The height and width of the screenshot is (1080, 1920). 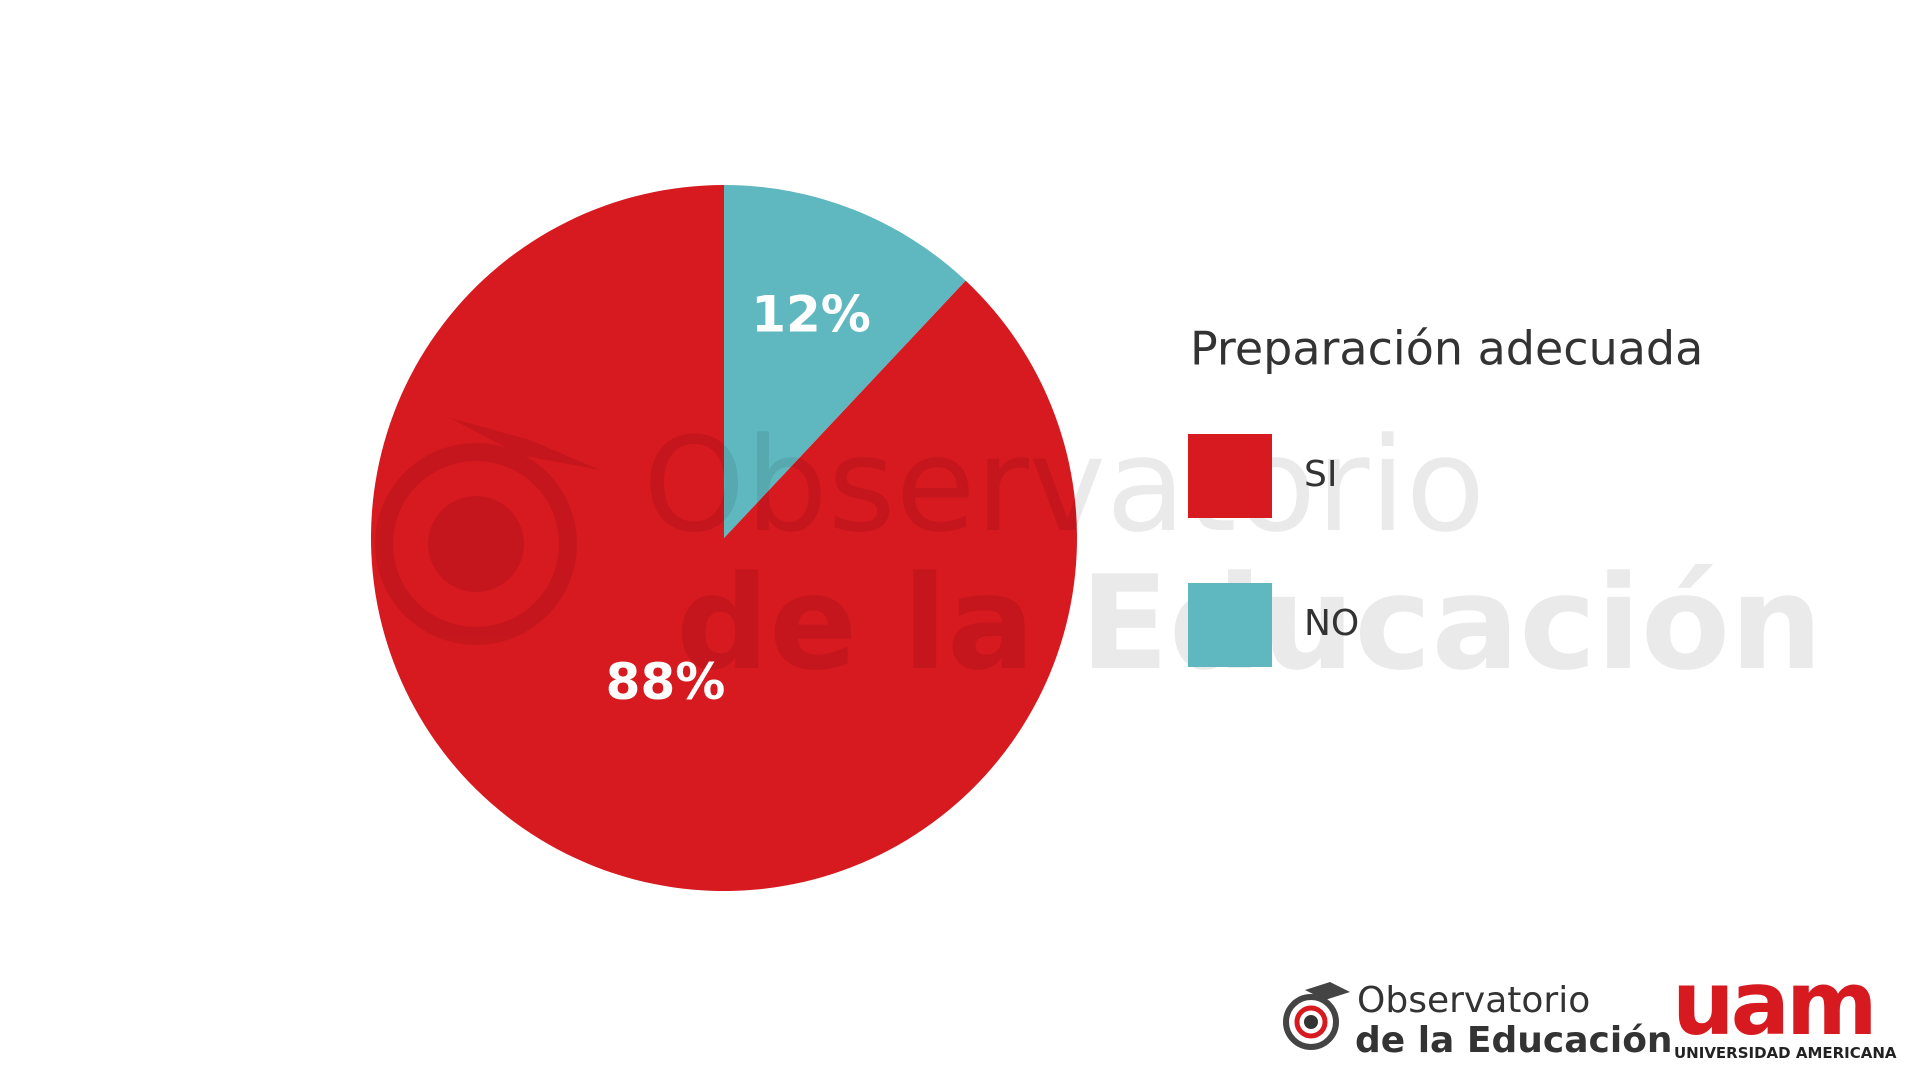 I want to click on logo-text: Observatorio, so click(x=1473, y=1000).